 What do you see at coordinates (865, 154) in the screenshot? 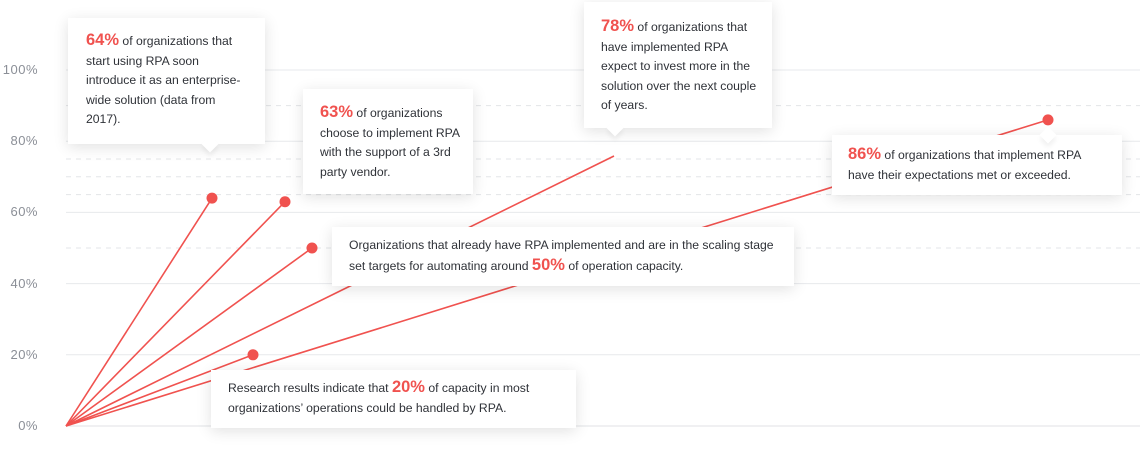
I see `annotation-highlight: 86%` at bounding box center [865, 154].